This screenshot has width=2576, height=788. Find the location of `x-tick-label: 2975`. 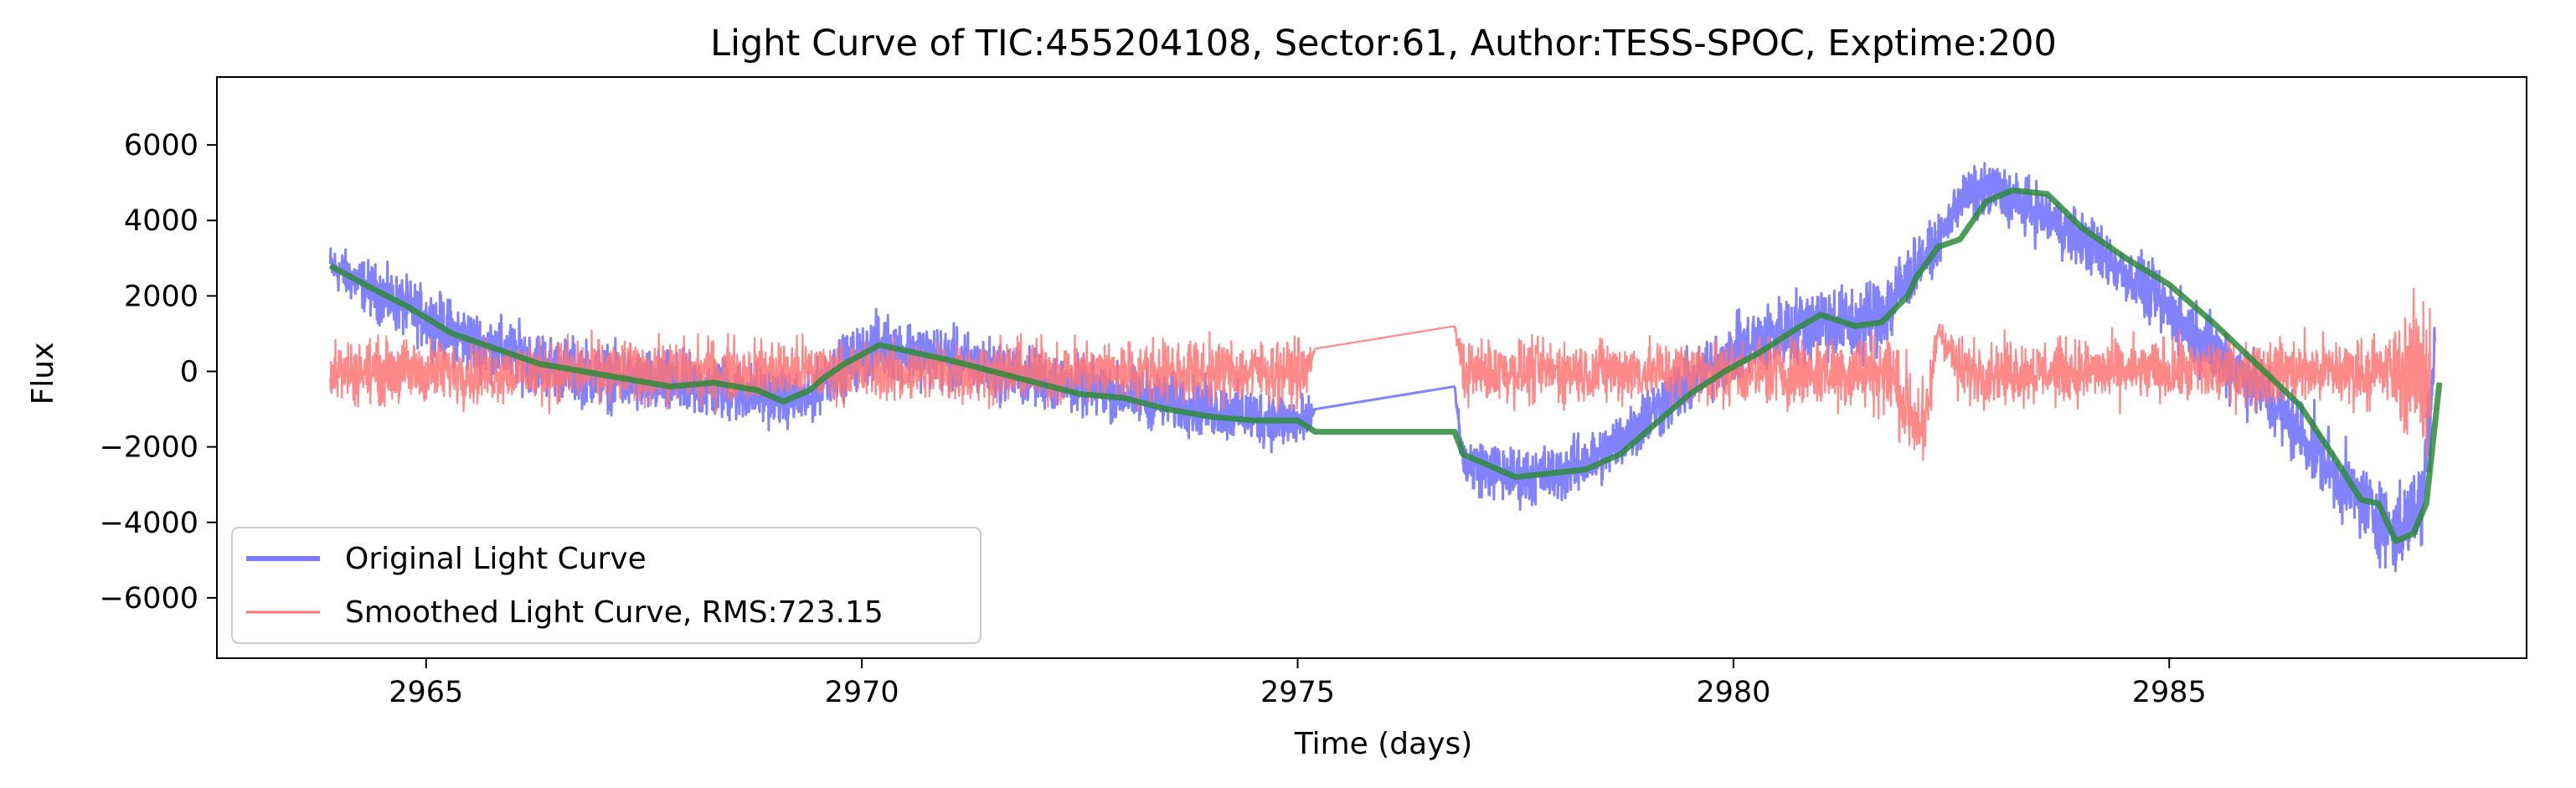

x-tick-label: 2975 is located at coordinates (1297, 692).